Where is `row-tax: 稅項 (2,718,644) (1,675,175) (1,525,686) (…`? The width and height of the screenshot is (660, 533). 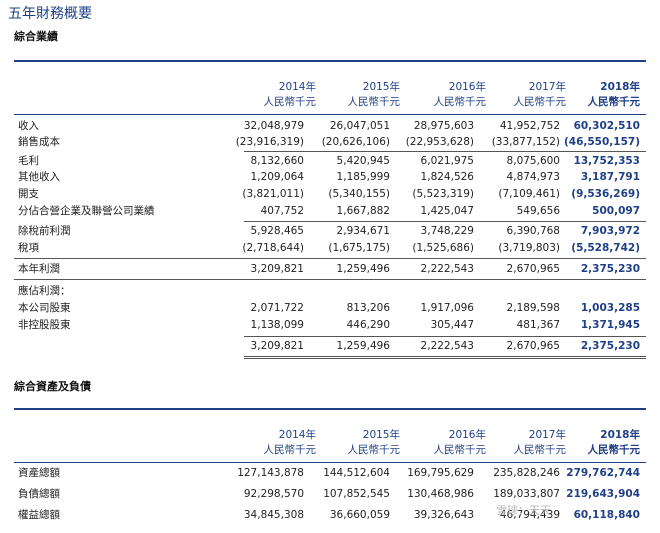
row-tax: 稅項 (2,718,644) (1,675,175) (1,525,686) (… is located at coordinates (330, 248).